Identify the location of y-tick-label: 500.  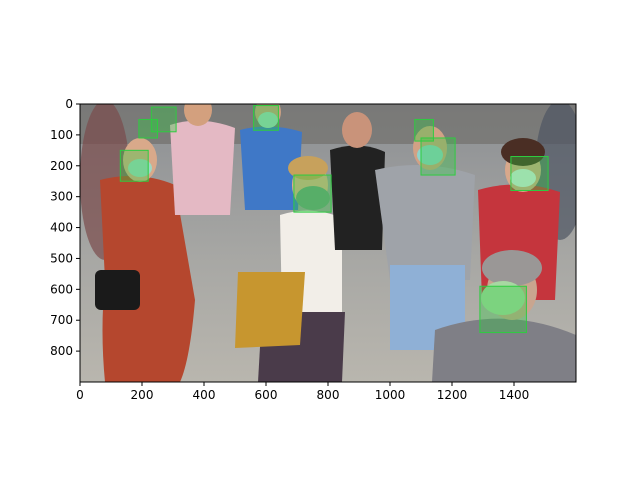
(61, 258).